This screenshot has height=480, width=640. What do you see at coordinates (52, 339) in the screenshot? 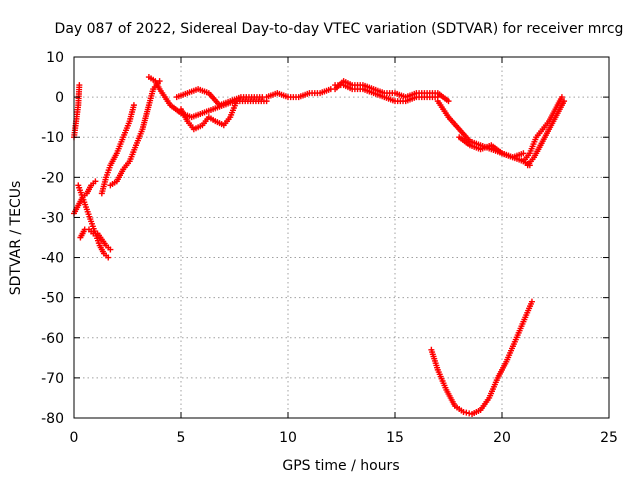
I see `y-tick-label: -60` at bounding box center [52, 339].